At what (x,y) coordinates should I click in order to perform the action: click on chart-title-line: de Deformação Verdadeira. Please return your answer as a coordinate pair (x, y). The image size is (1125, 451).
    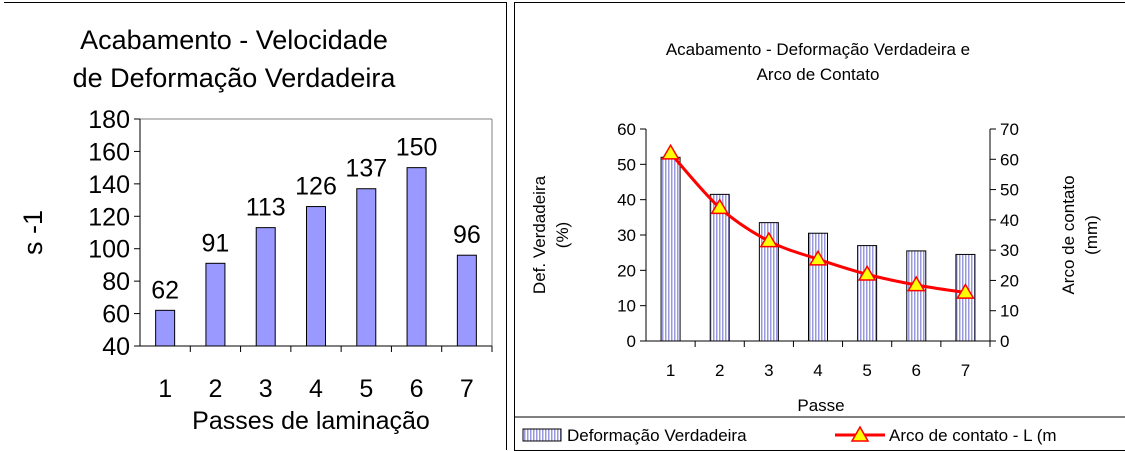
    Looking at the image, I should click on (235, 78).